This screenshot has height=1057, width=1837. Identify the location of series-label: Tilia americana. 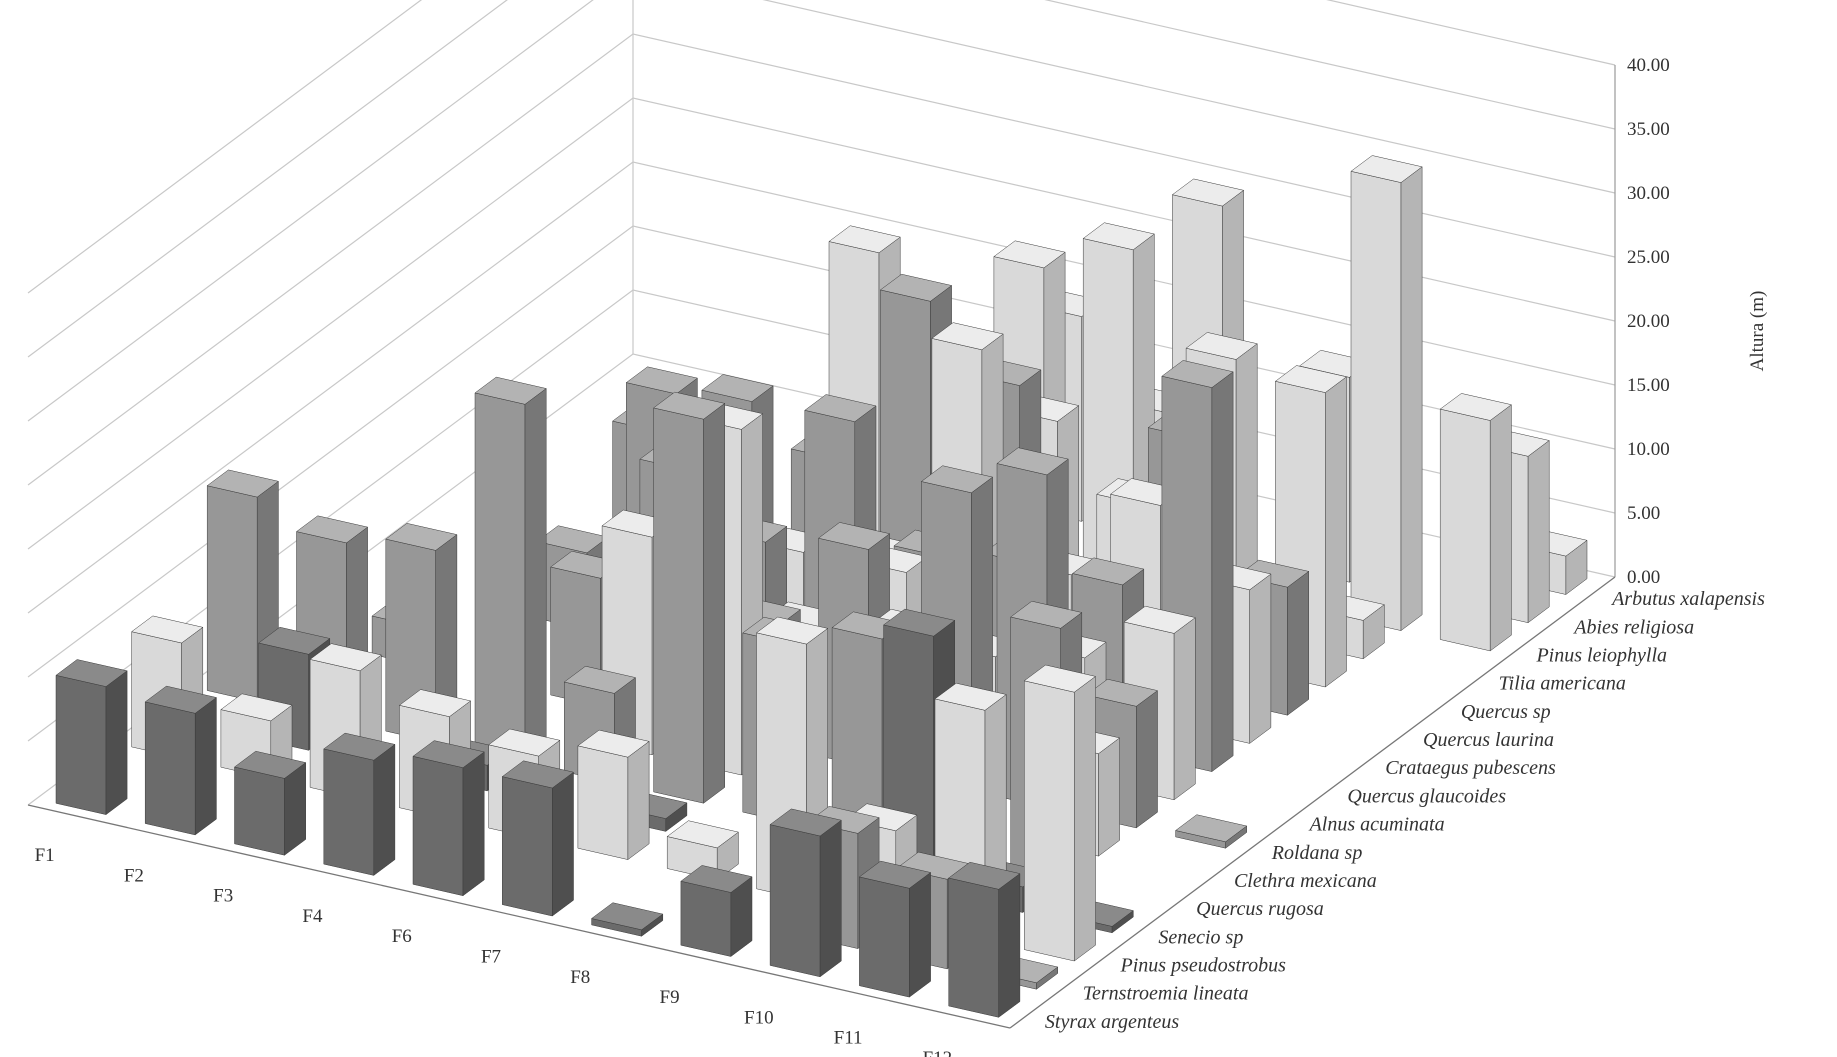
(1562, 684).